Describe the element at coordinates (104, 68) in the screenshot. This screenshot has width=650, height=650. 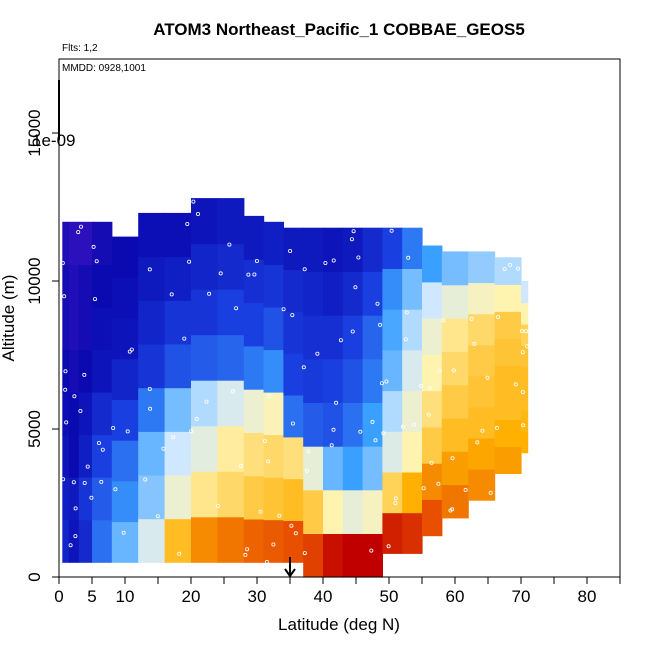
I see `dates-annotation: MMDD: 0928,1001` at that location.